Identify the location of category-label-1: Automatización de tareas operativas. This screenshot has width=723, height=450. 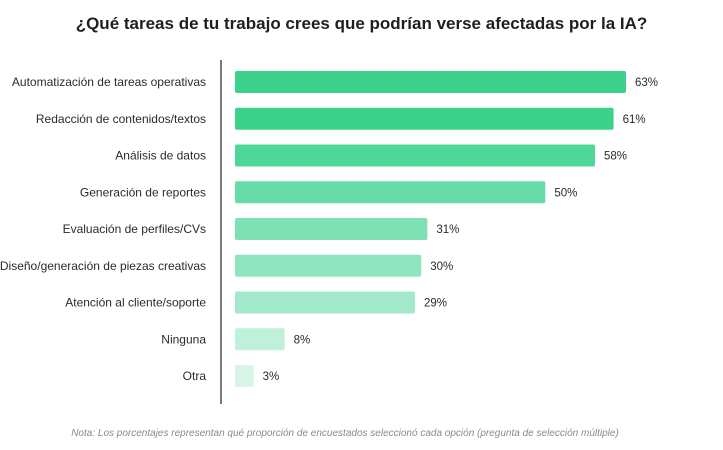
(109, 82).